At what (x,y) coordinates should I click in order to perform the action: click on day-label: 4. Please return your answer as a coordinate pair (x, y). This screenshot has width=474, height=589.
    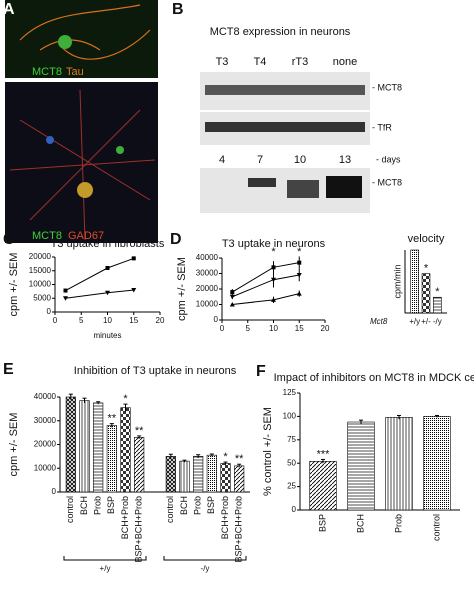
    Looking at the image, I should click on (222, 160).